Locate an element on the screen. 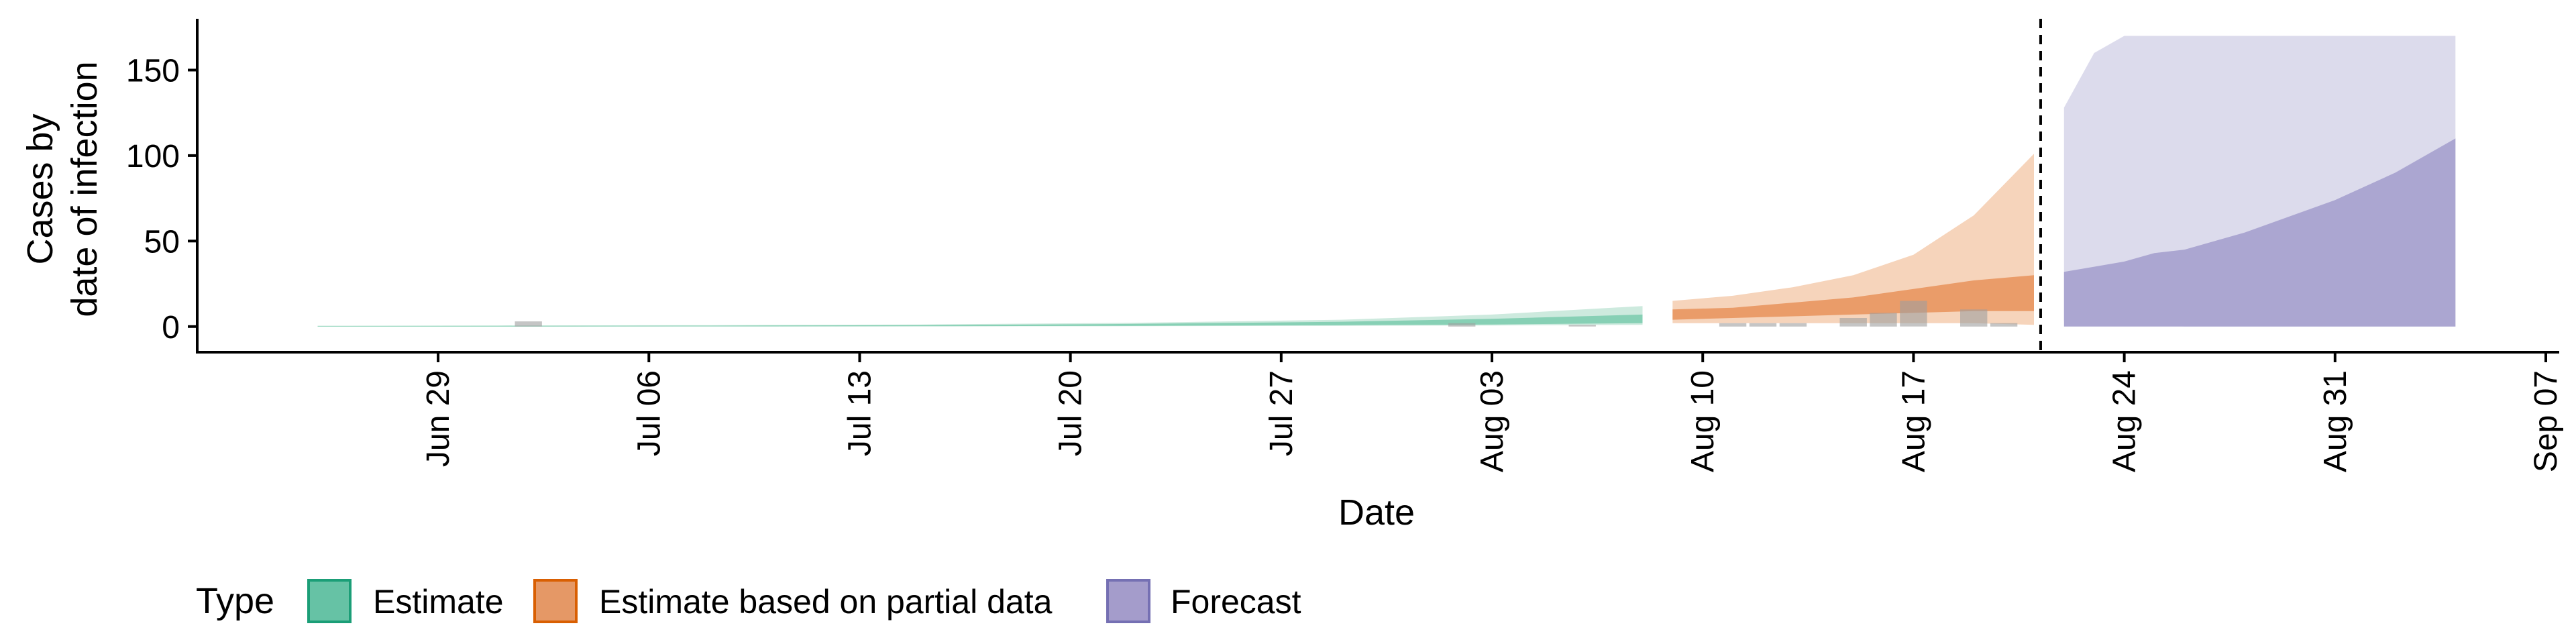 The height and width of the screenshot is (644, 2576). x-tick-label: Aug 03 is located at coordinates (1492, 421).